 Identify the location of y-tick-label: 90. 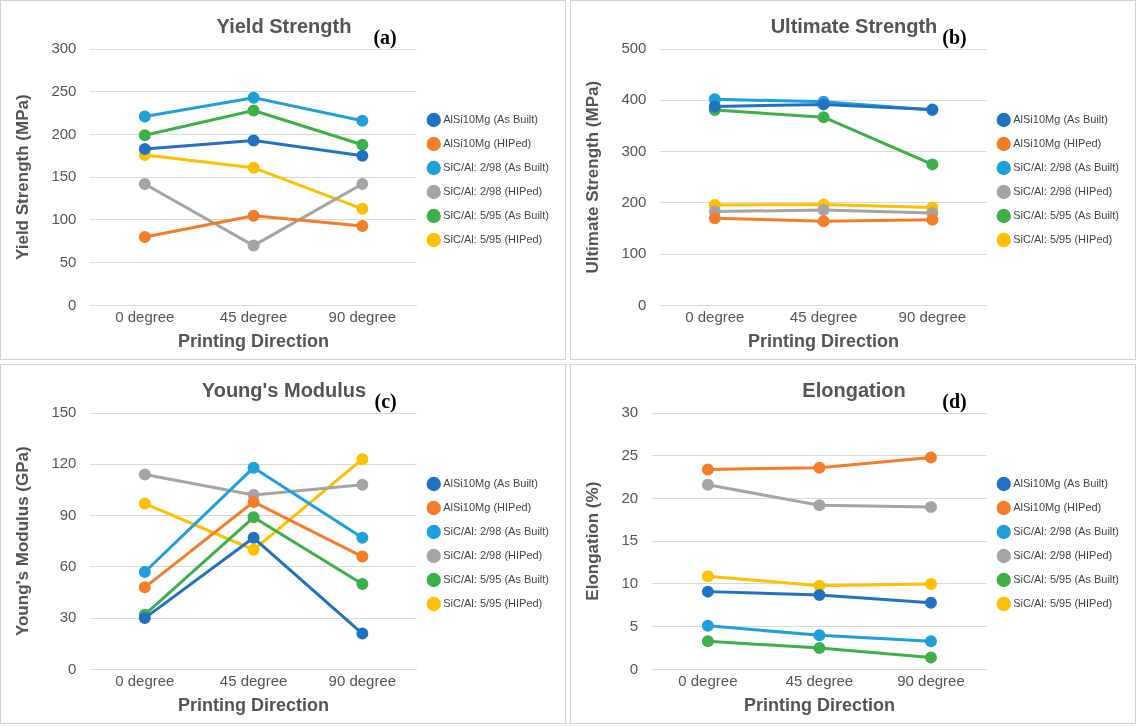
(68, 514).